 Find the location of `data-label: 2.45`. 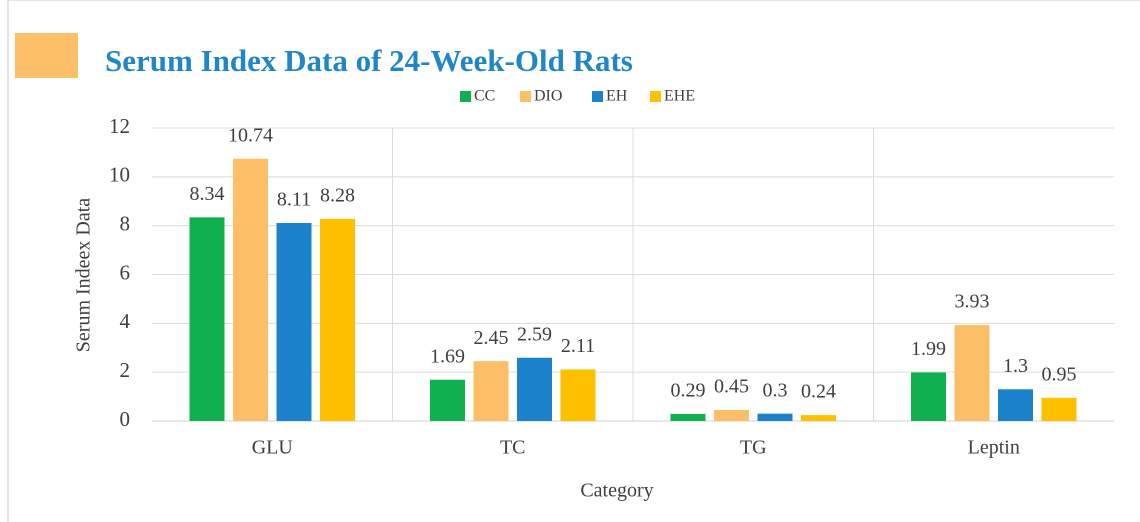

data-label: 2.45 is located at coordinates (491, 338).